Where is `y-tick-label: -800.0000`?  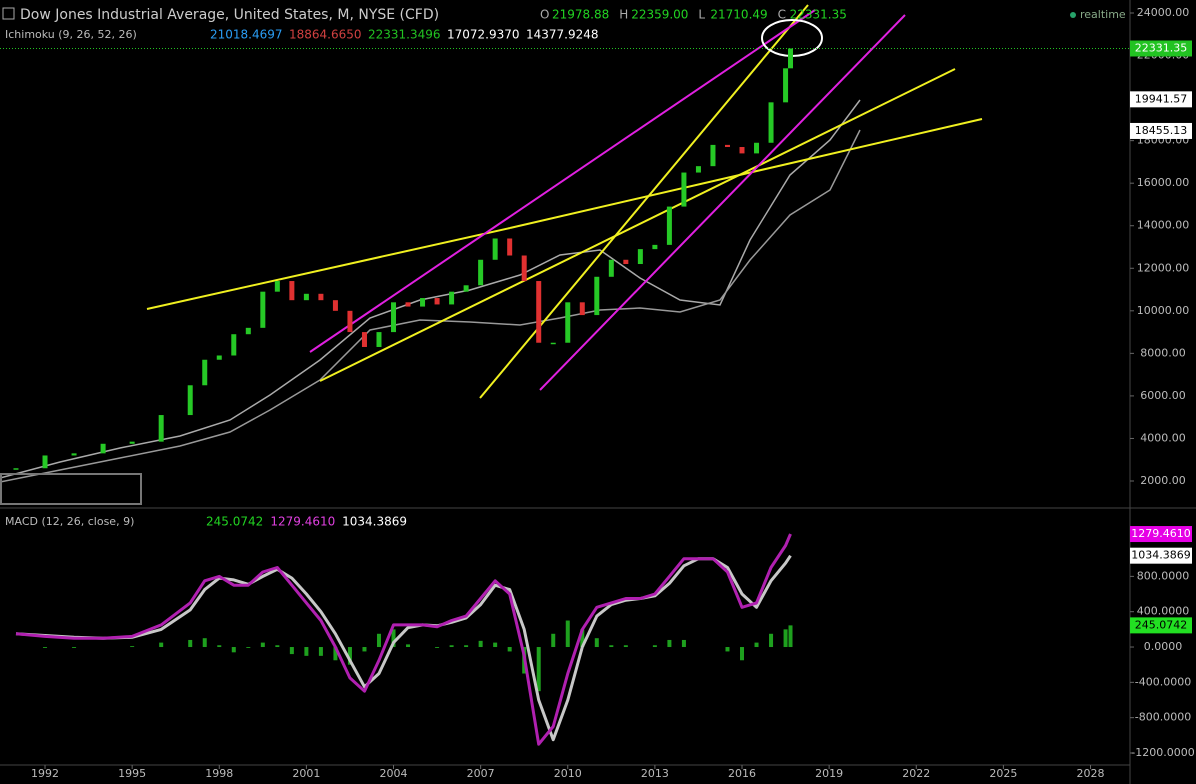 y-tick-label: -800.0000 is located at coordinates (1163, 717).